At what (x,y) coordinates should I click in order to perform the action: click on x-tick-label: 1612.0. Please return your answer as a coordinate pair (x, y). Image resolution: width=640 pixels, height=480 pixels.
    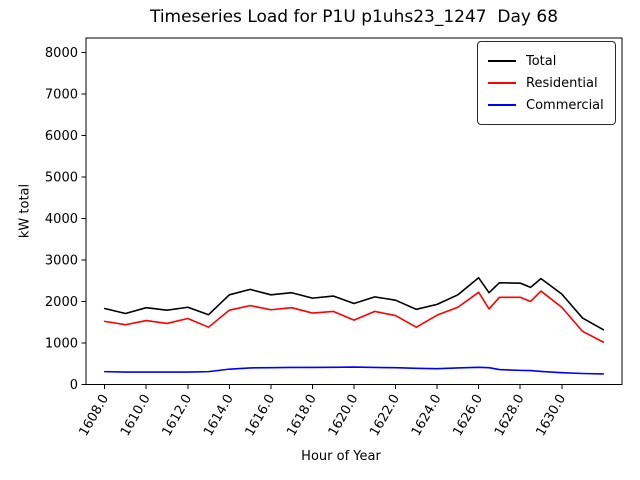
    Looking at the image, I should click on (178, 415).